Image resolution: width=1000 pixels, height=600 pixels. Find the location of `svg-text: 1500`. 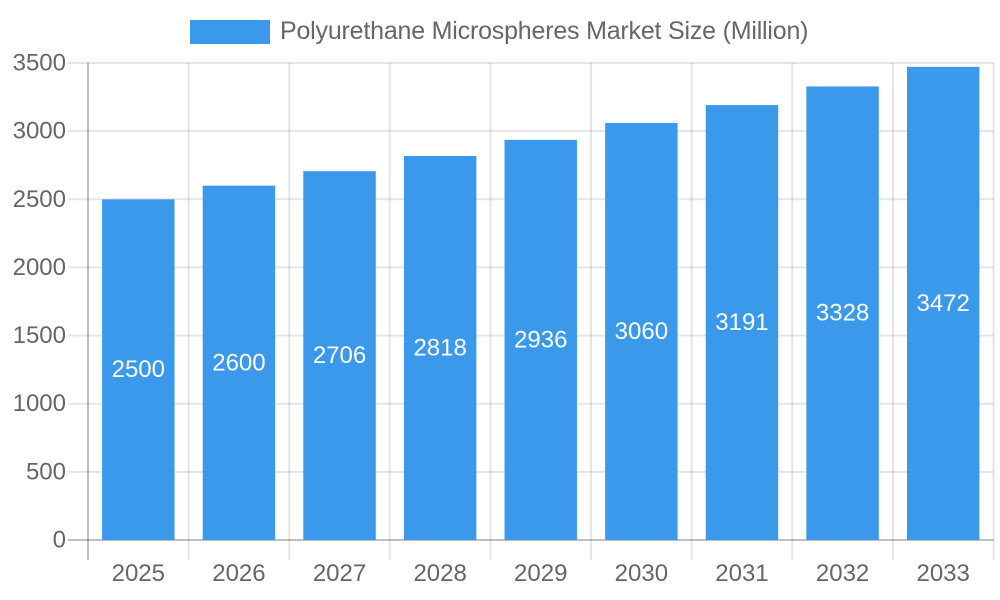

svg-text: 1500 is located at coordinates (39, 335).